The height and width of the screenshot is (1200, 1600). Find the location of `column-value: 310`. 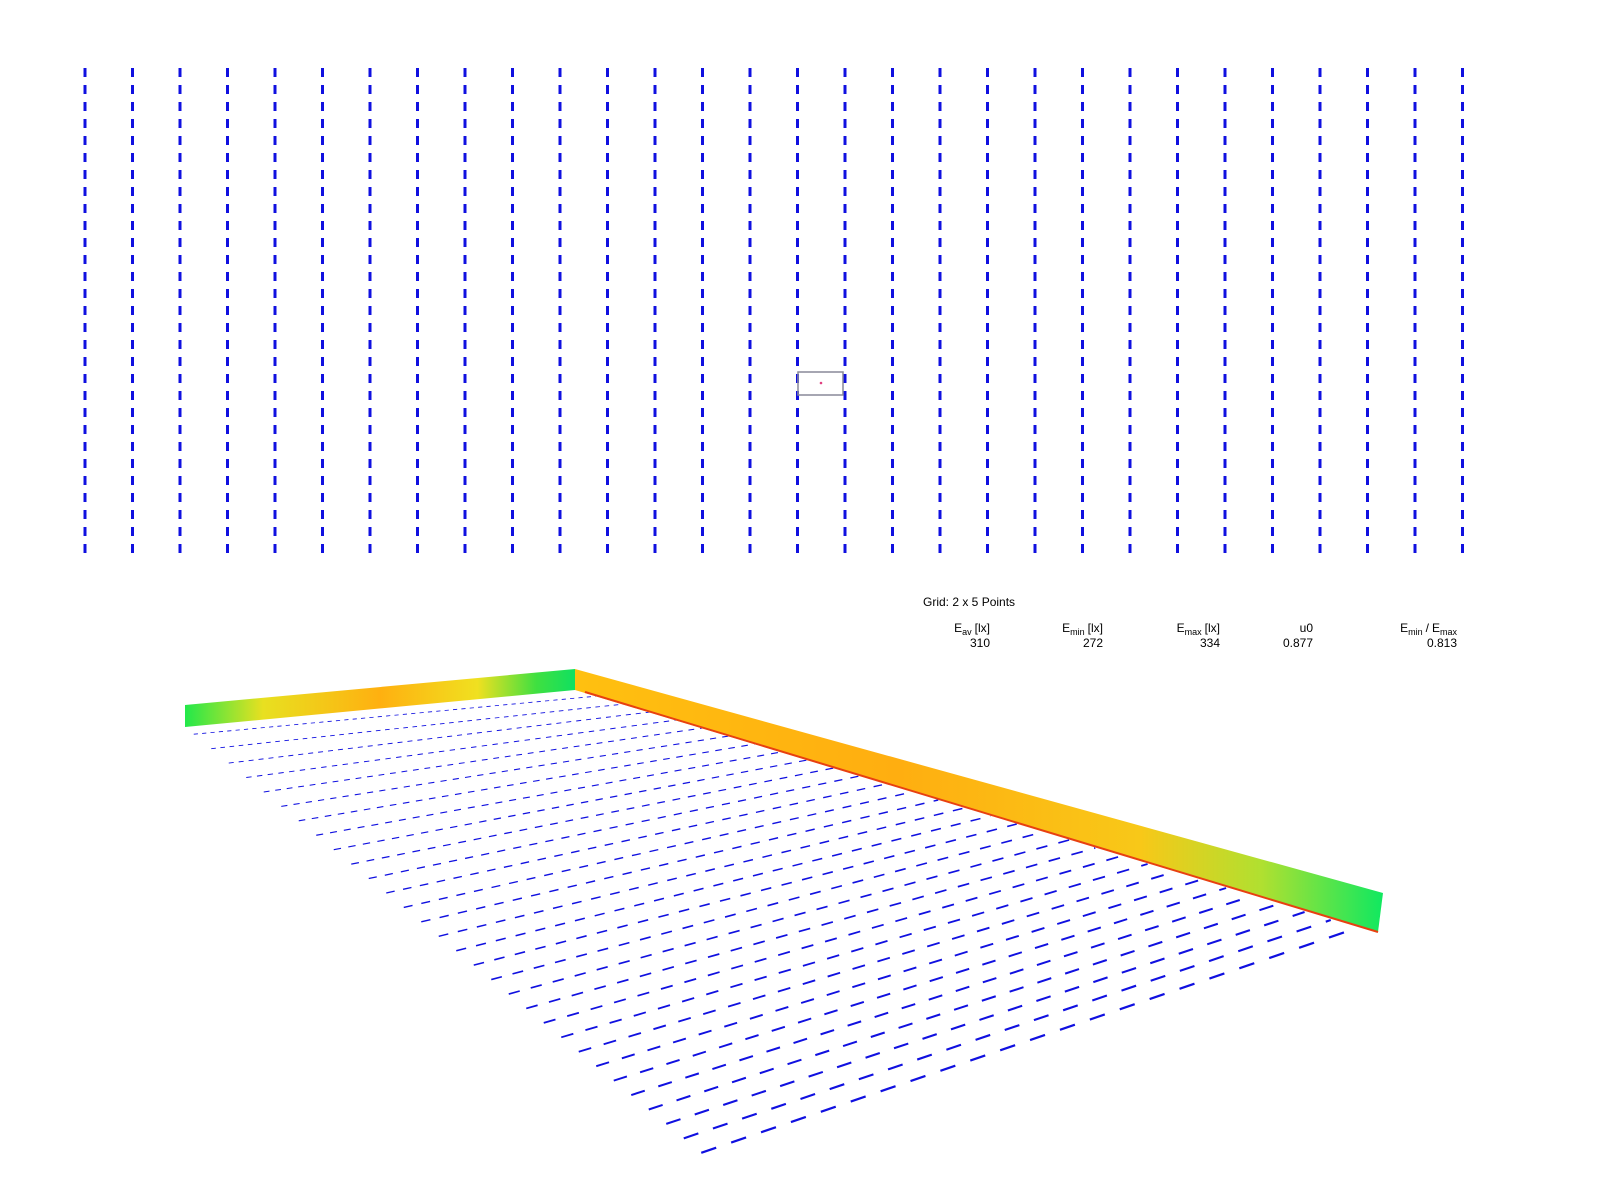

column-value: 310 is located at coordinates (980, 643).